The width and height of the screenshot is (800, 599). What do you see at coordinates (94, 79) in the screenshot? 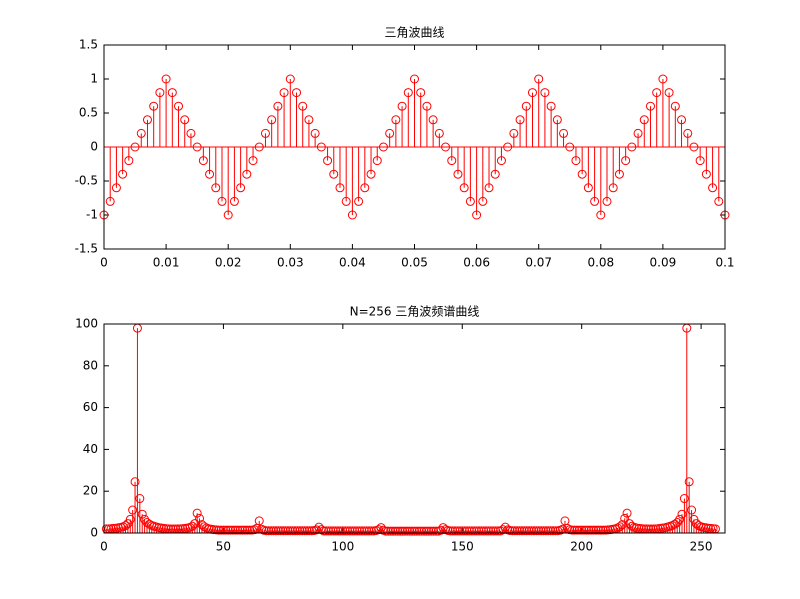
I see `y-tick-label: 1` at bounding box center [94, 79].